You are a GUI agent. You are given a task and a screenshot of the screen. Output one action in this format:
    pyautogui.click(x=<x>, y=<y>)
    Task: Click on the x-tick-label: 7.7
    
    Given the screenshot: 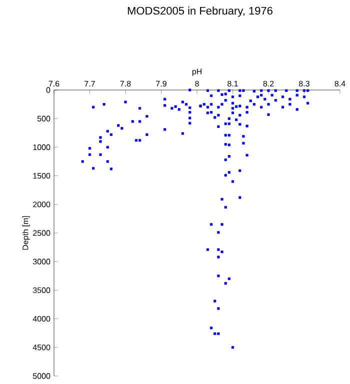 What is the action you would take?
    pyautogui.click(x=89, y=83)
    